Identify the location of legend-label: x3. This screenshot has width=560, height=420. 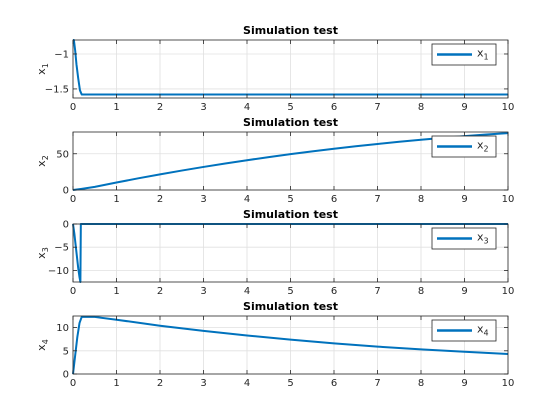
(483, 238).